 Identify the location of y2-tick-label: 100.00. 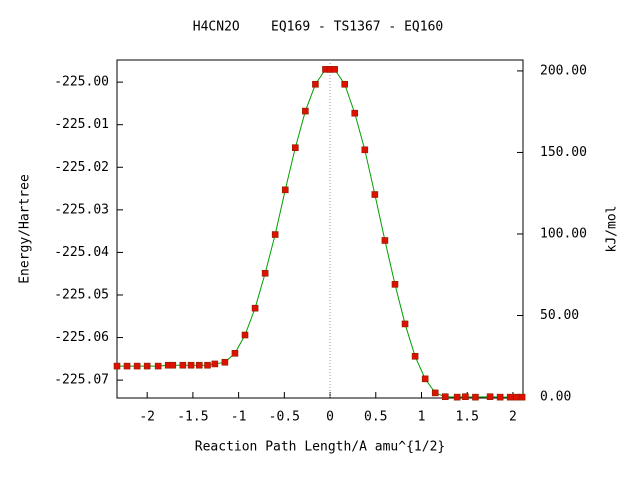
(563, 233).